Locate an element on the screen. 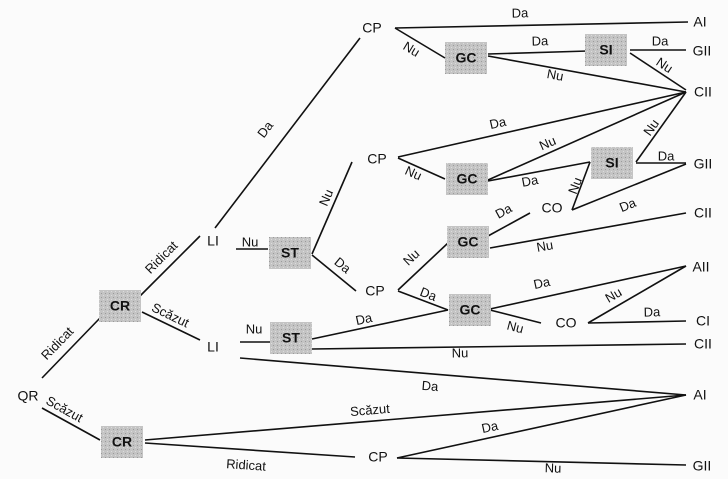 The width and height of the screenshot is (728, 479). node-qr: QR is located at coordinates (28, 396).